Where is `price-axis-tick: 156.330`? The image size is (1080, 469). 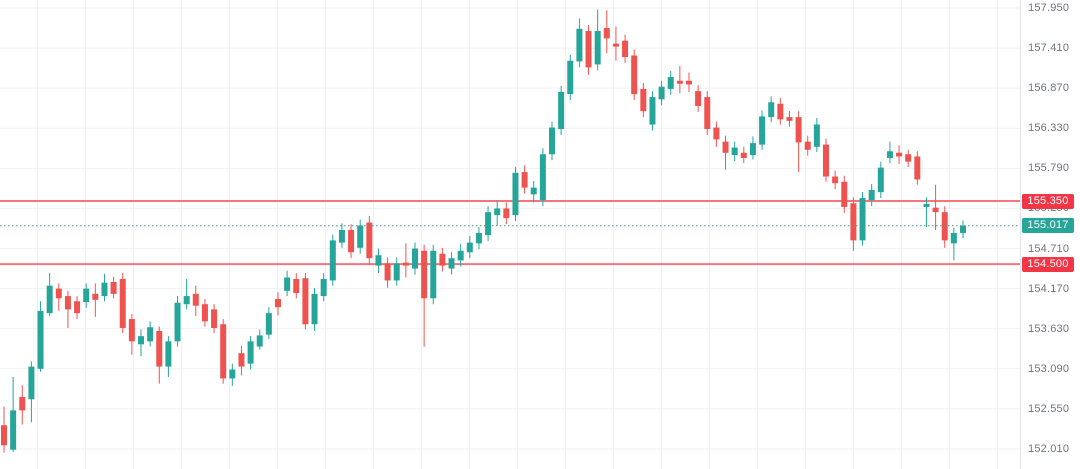 price-axis-tick: 156.330 is located at coordinates (1049, 128).